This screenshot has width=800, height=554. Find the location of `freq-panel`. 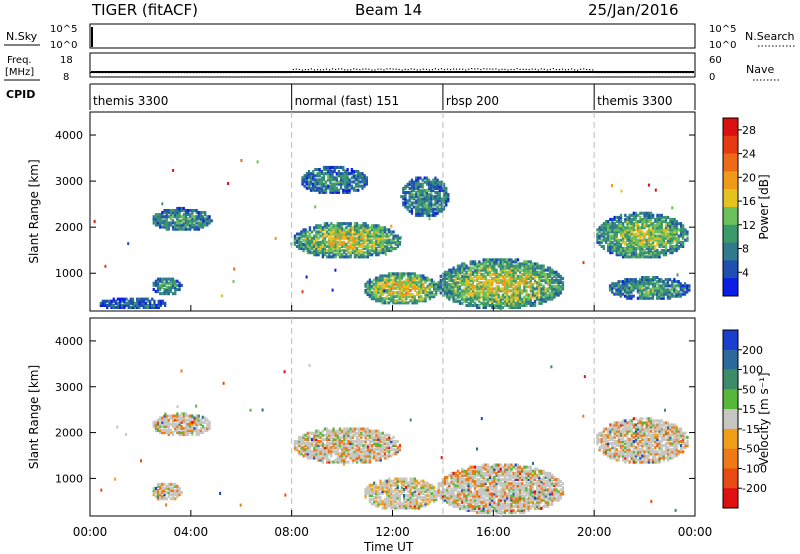

freq-panel is located at coordinates (392, 65).